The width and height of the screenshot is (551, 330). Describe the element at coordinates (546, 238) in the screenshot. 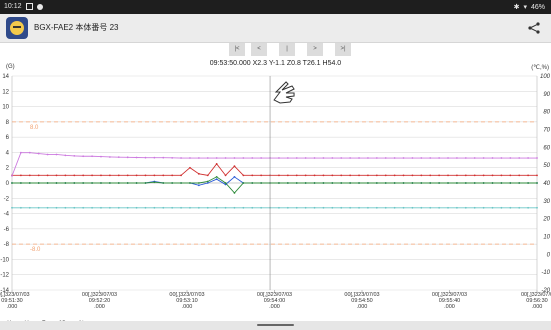

I see `y-right-tick-label: 10` at that location.